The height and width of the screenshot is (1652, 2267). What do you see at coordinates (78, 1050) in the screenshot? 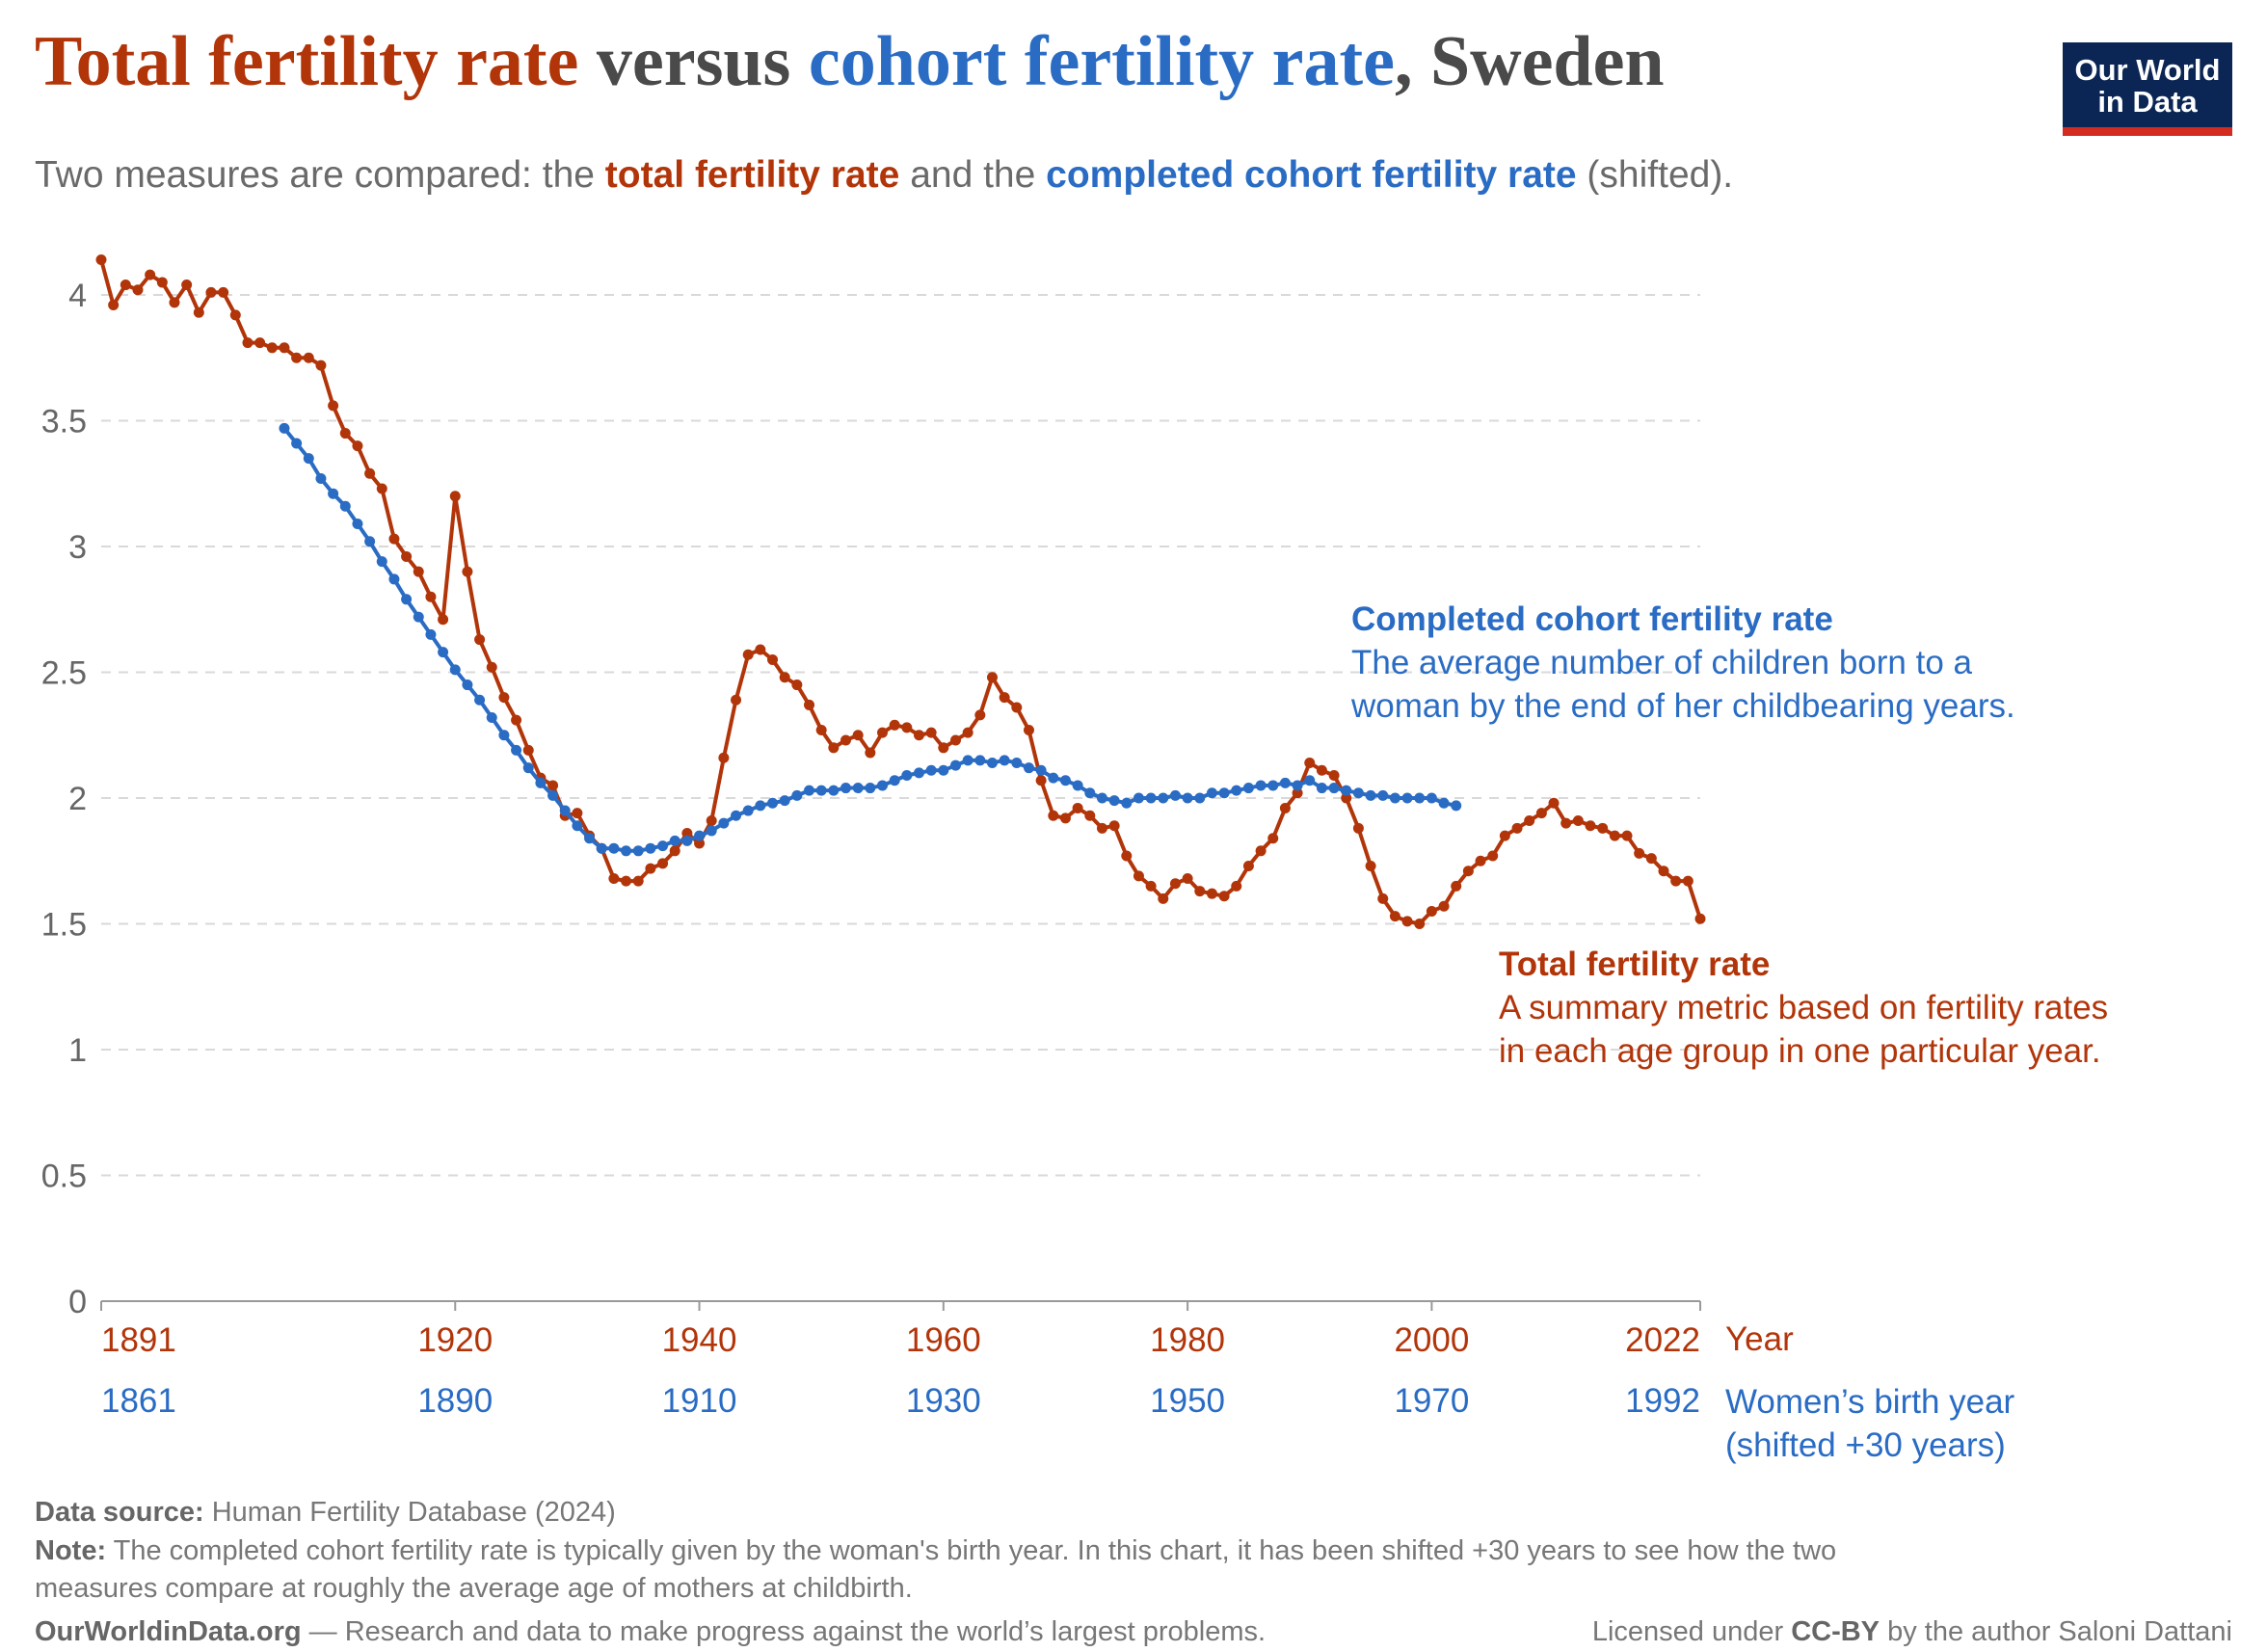
I see `y-tick-label: 1` at bounding box center [78, 1050].